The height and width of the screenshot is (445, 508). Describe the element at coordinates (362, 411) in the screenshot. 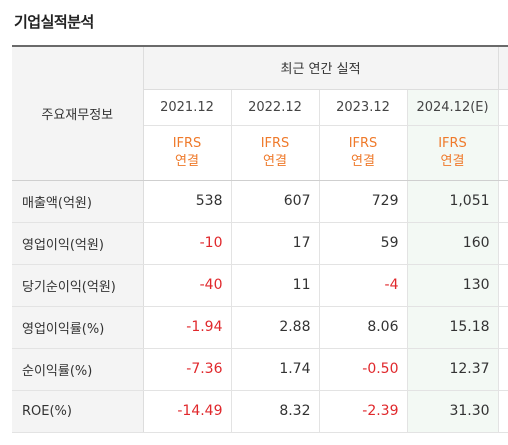

I see `value-cell: -2.39` at that location.